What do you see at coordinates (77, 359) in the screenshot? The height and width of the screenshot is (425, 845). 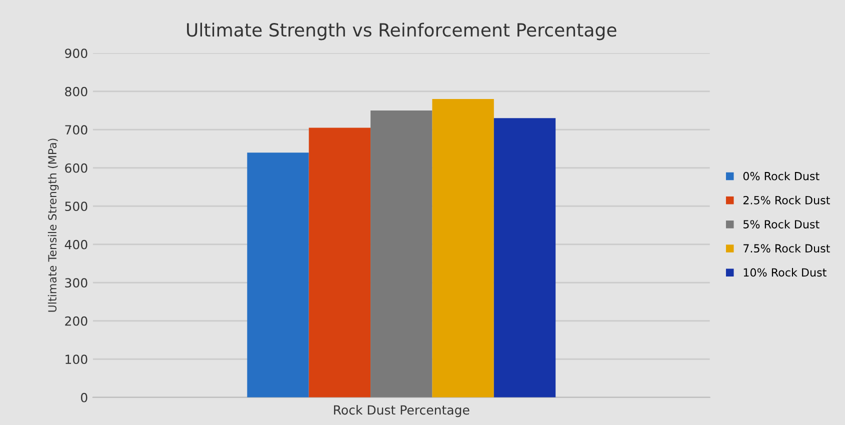 I see `y-tick-label: 100` at bounding box center [77, 359].